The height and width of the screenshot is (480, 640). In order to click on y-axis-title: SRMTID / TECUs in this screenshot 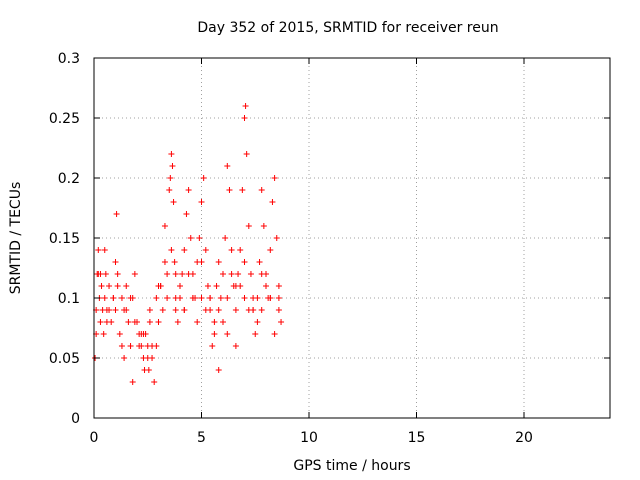, I will do `click(16, 238)`.